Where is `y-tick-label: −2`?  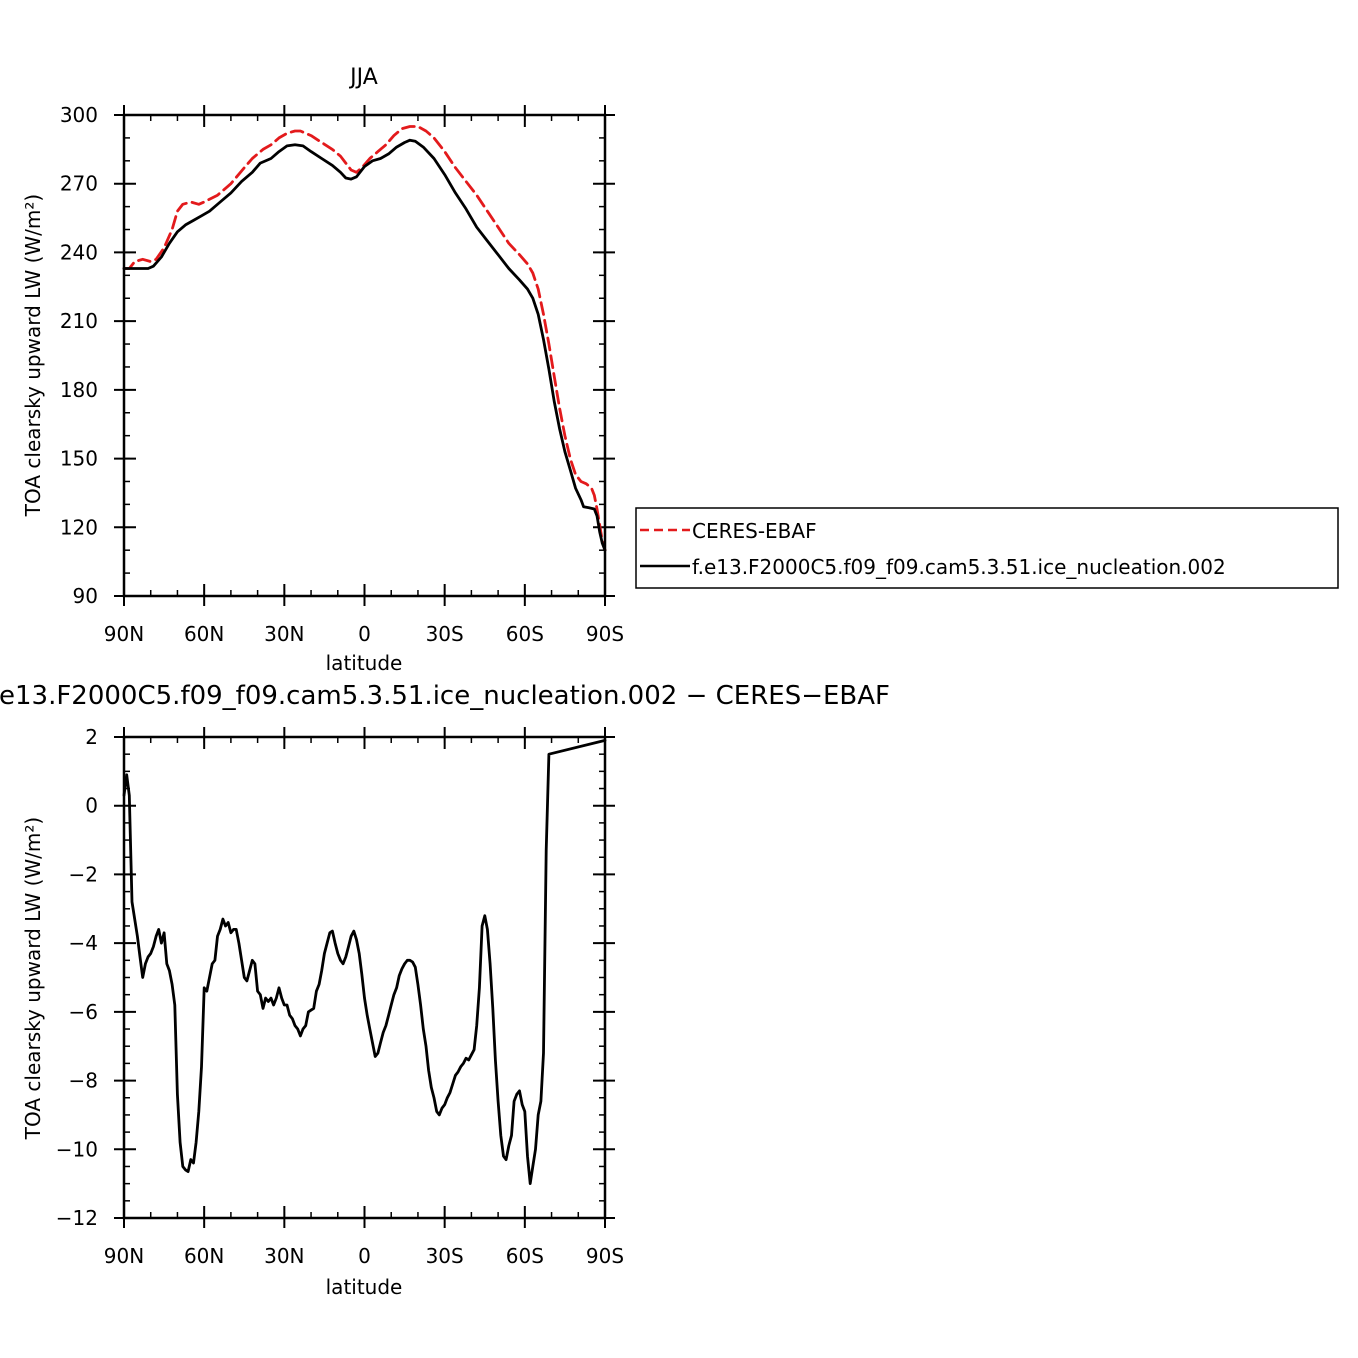 y-tick-label: −2 is located at coordinates (83, 874).